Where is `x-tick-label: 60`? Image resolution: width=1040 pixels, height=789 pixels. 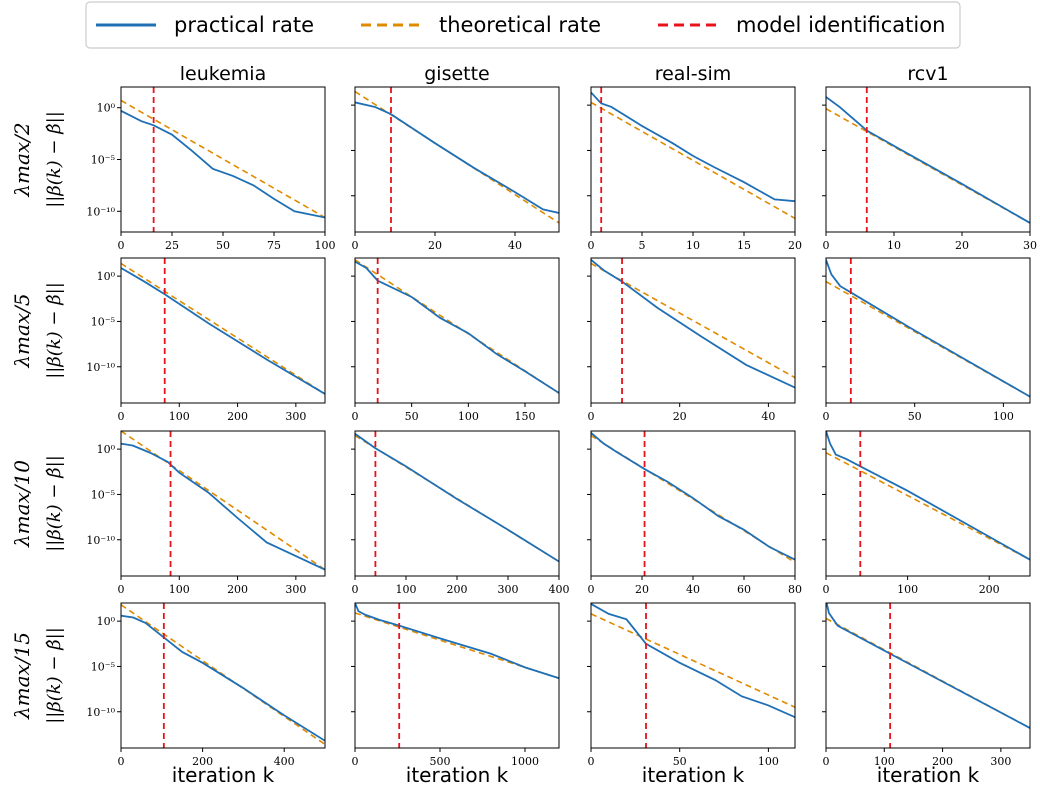
x-tick-label: 60 is located at coordinates (744, 589).